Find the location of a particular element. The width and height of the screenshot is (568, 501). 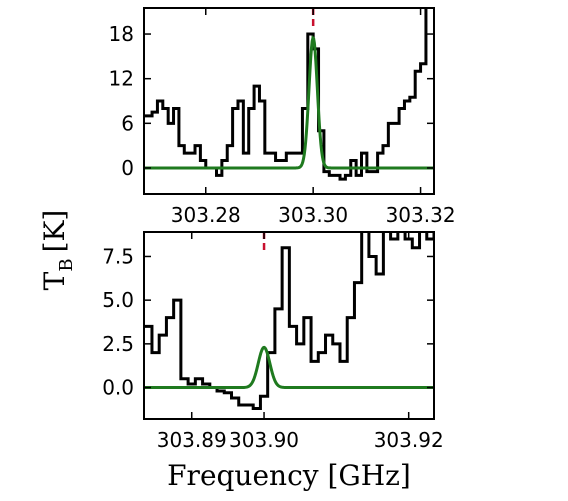

y-tick-label: 5.0 is located at coordinates (118, 300).